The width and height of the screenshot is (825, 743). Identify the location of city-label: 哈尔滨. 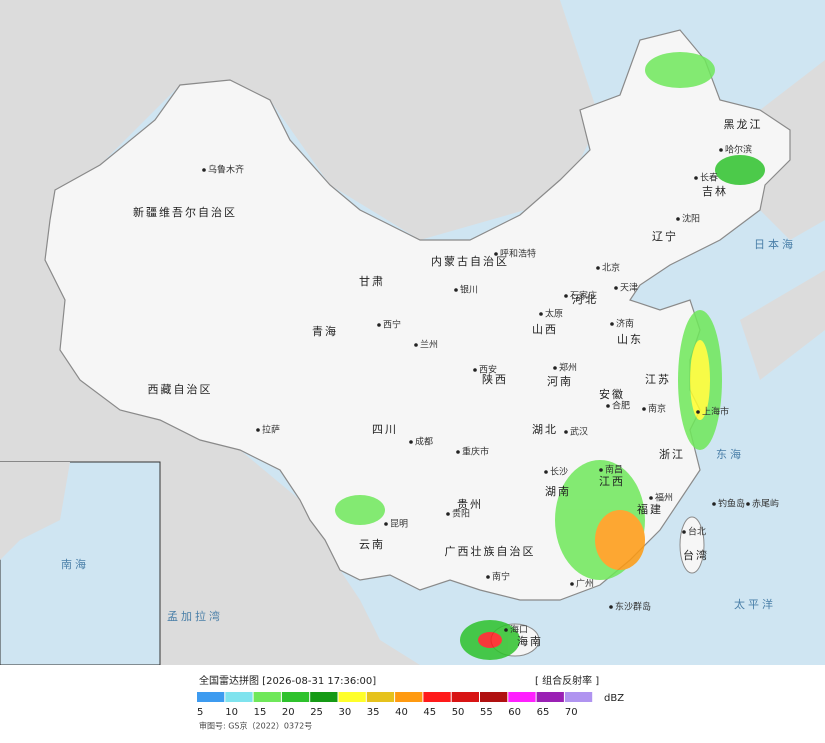
(738, 150).